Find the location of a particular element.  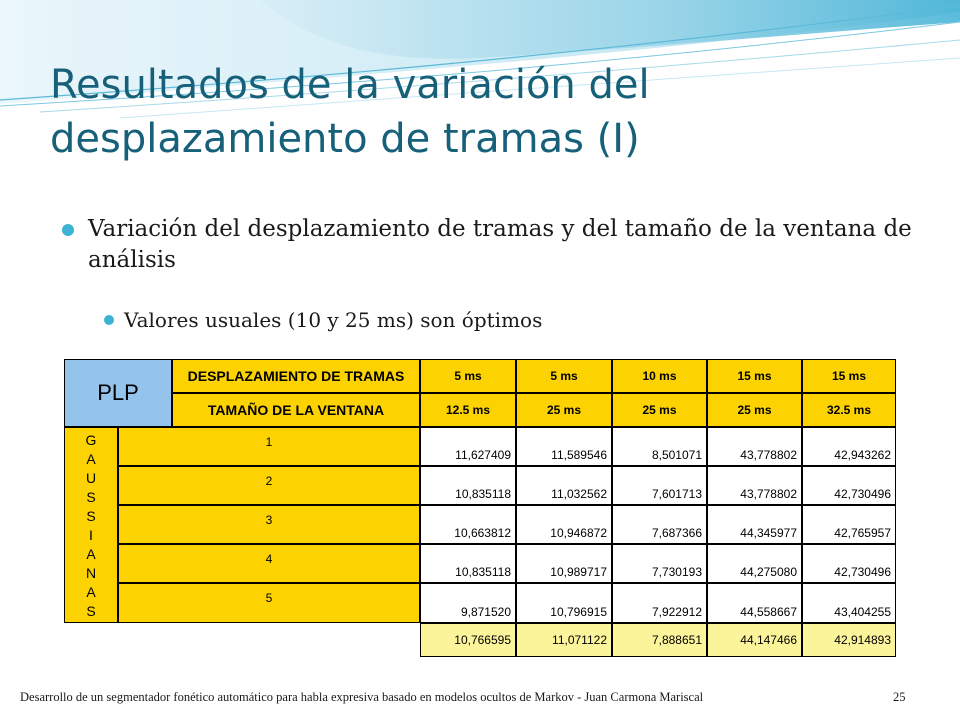

result-cell: 7,922912 is located at coordinates (659, 603).